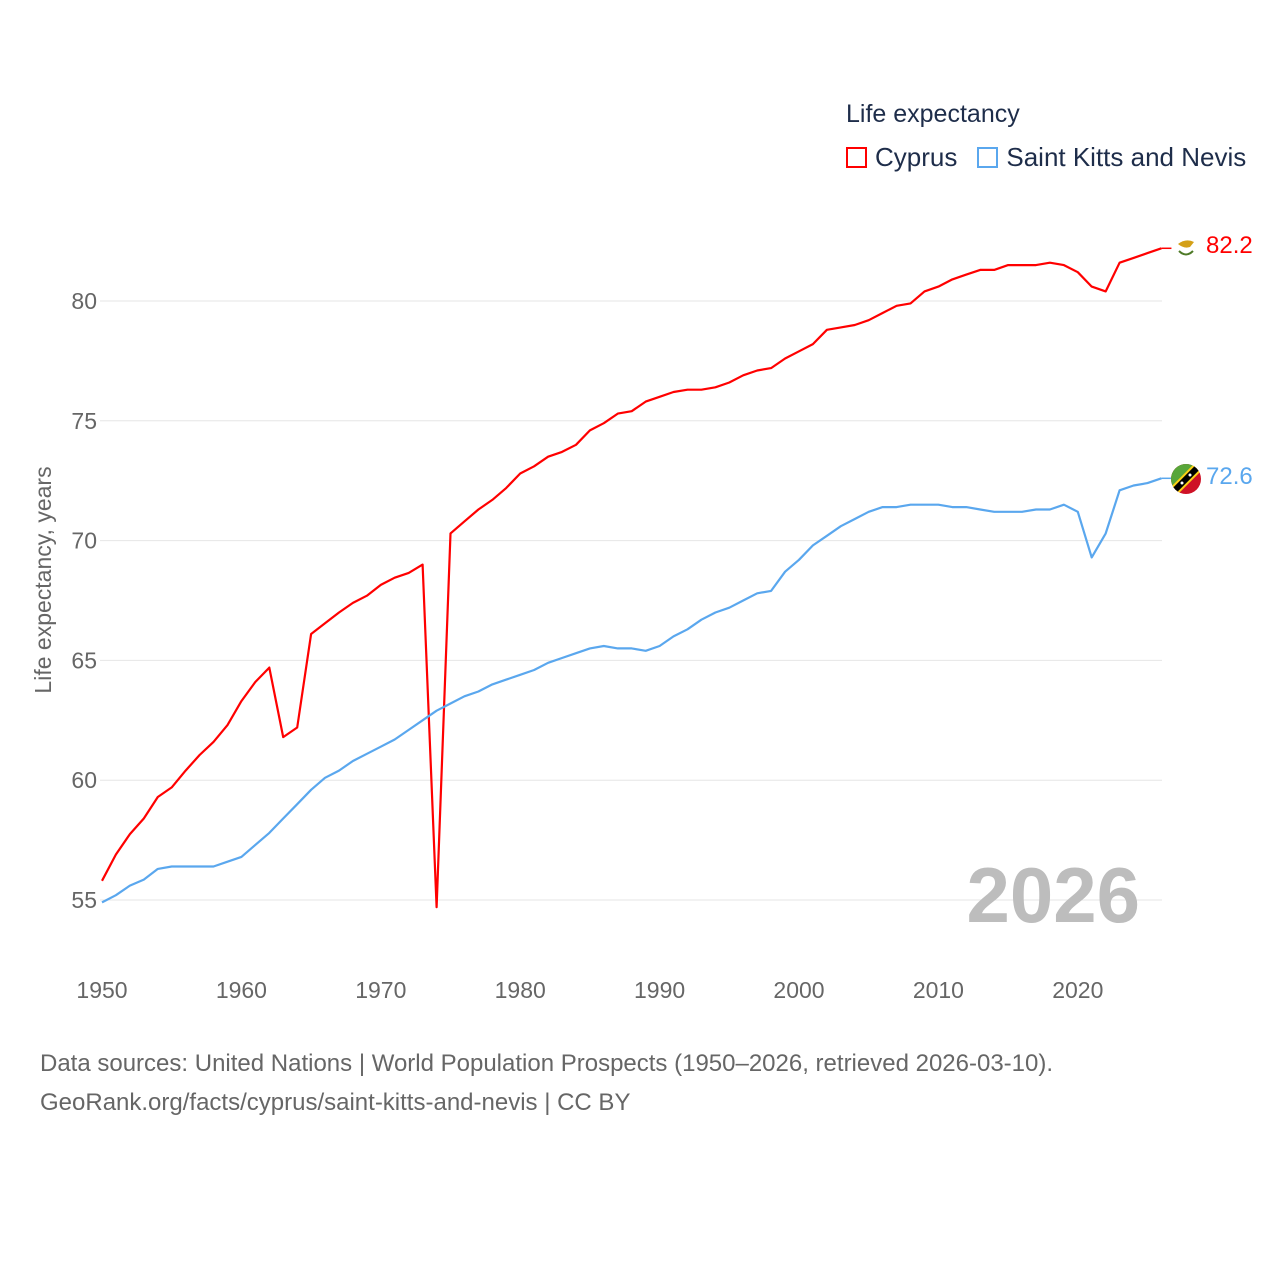 The width and height of the screenshot is (1280, 1280). Describe the element at coordinates (916, 157) in the screenshot. I see `legend-label: Cyprus` at that location.